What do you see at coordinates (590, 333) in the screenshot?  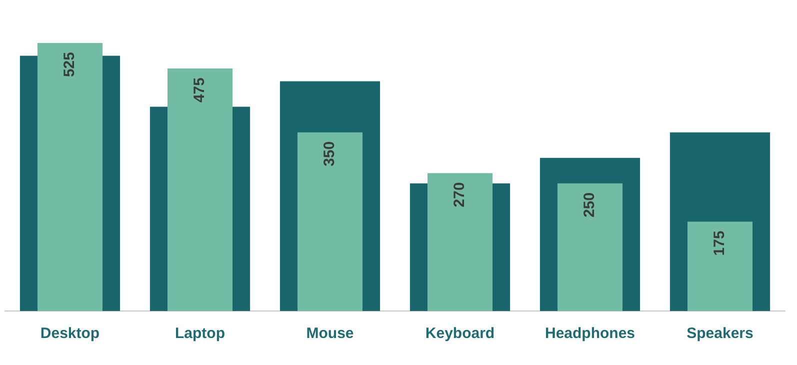 I see `x-tick-label: Headphones` at bounding box center [590, 333].